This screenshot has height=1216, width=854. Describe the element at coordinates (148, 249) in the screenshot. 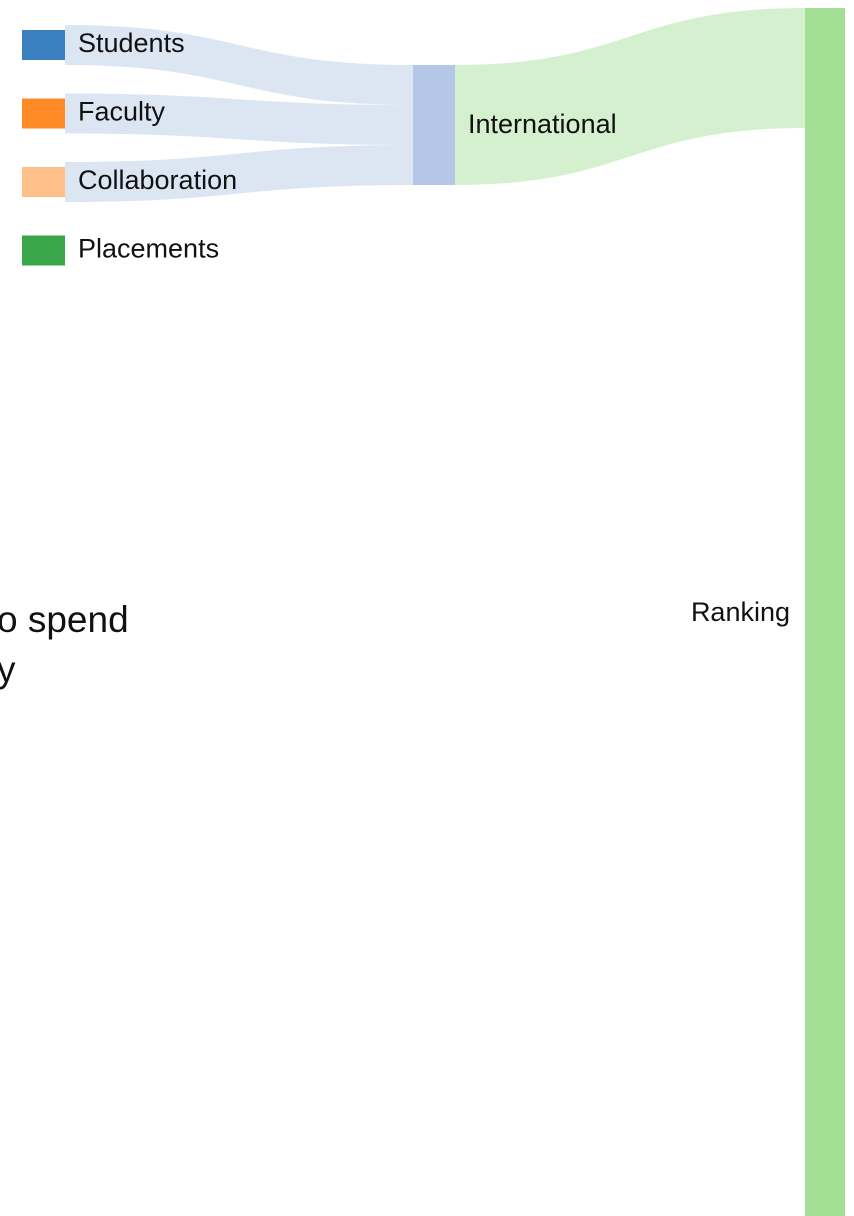

I see `legend-label: Placements` at that location.